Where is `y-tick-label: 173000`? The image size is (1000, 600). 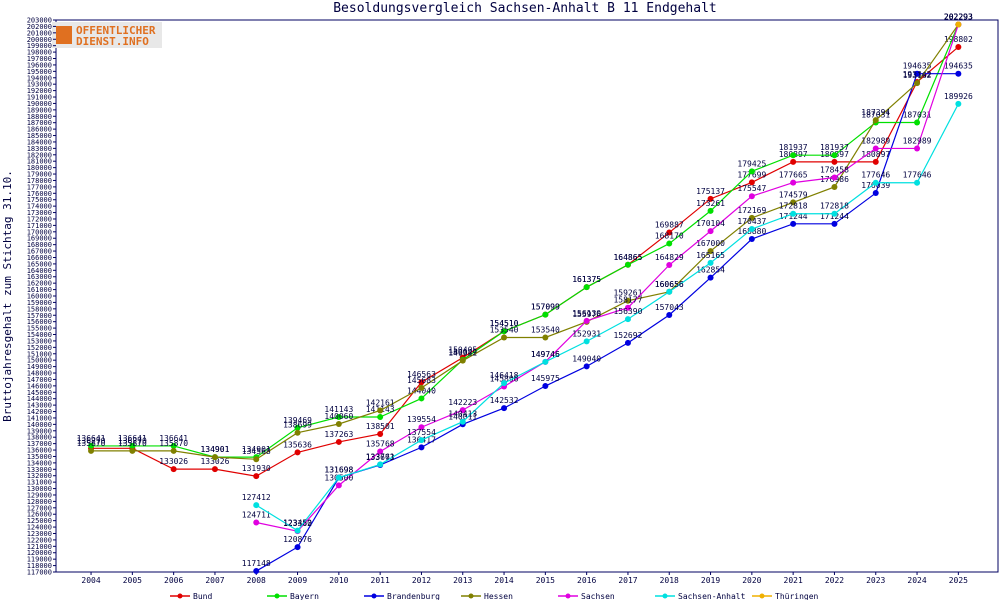
y-tick-label: 173000 is located at coordinates (39, 213).